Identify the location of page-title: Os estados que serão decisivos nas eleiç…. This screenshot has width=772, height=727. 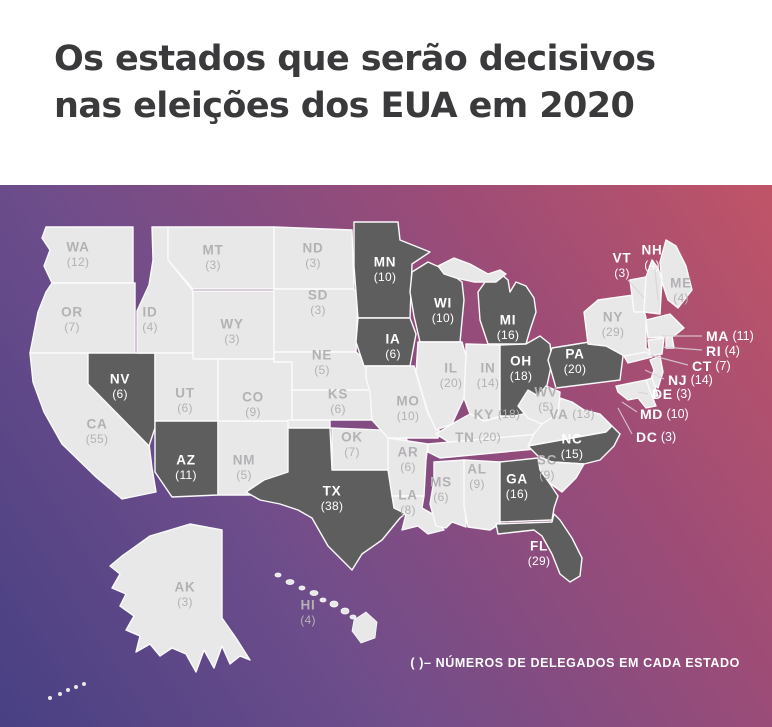
(394, 83).